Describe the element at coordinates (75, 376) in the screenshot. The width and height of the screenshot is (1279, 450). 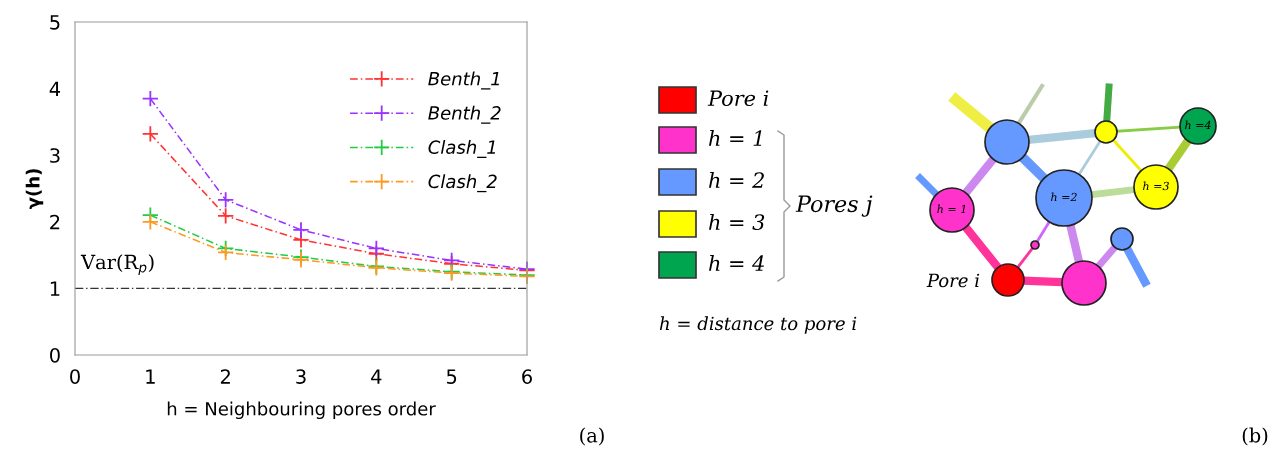
I see `x-tick-label: 0` at that location.